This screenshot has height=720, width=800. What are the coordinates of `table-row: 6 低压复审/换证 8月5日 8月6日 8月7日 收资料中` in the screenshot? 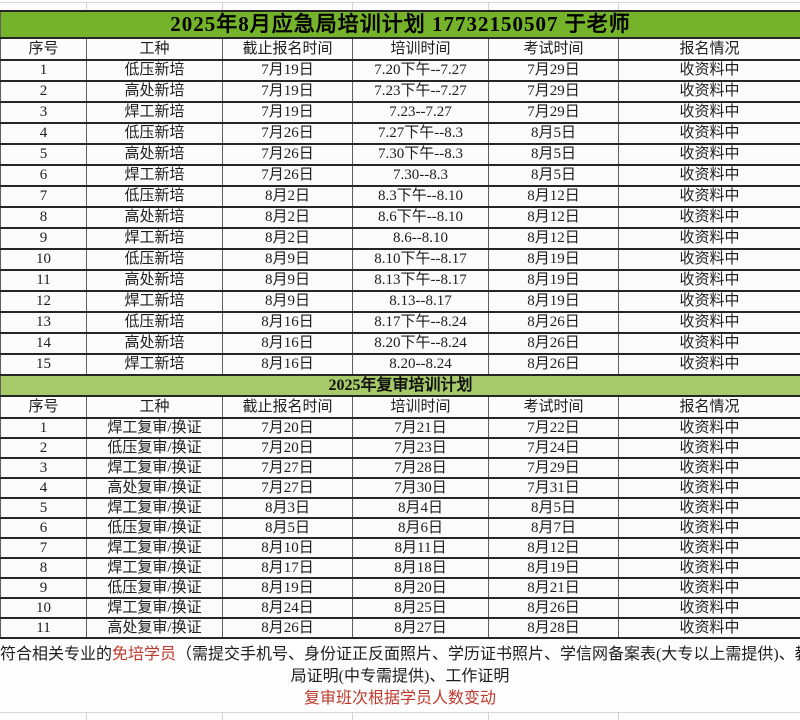 It's located at (400, 528).